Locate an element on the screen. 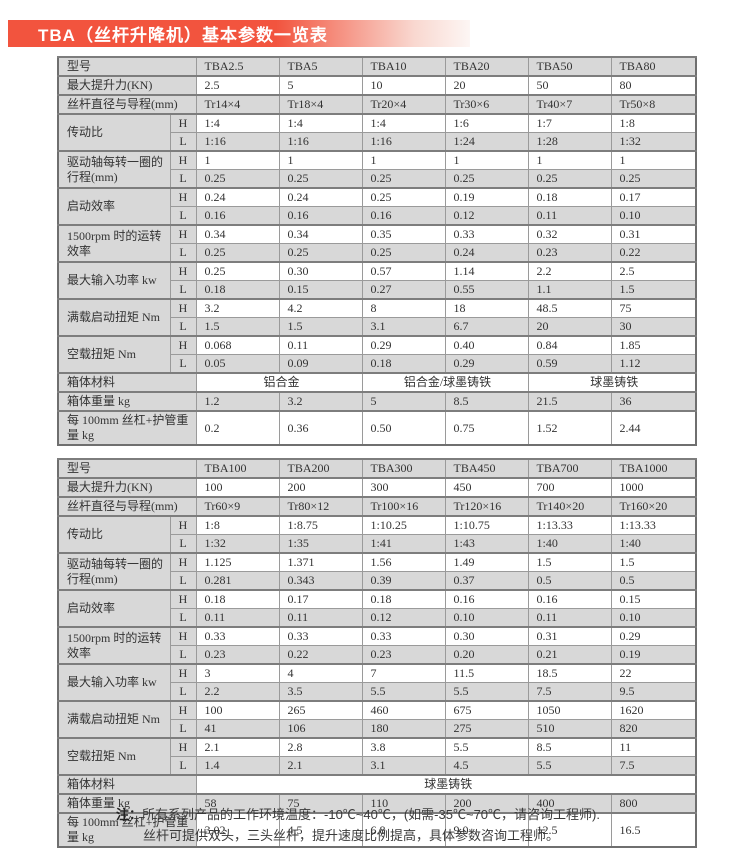 This screenshot has width=750, height=860. value-cell: 18.5 is located at coordinates (569, 673).